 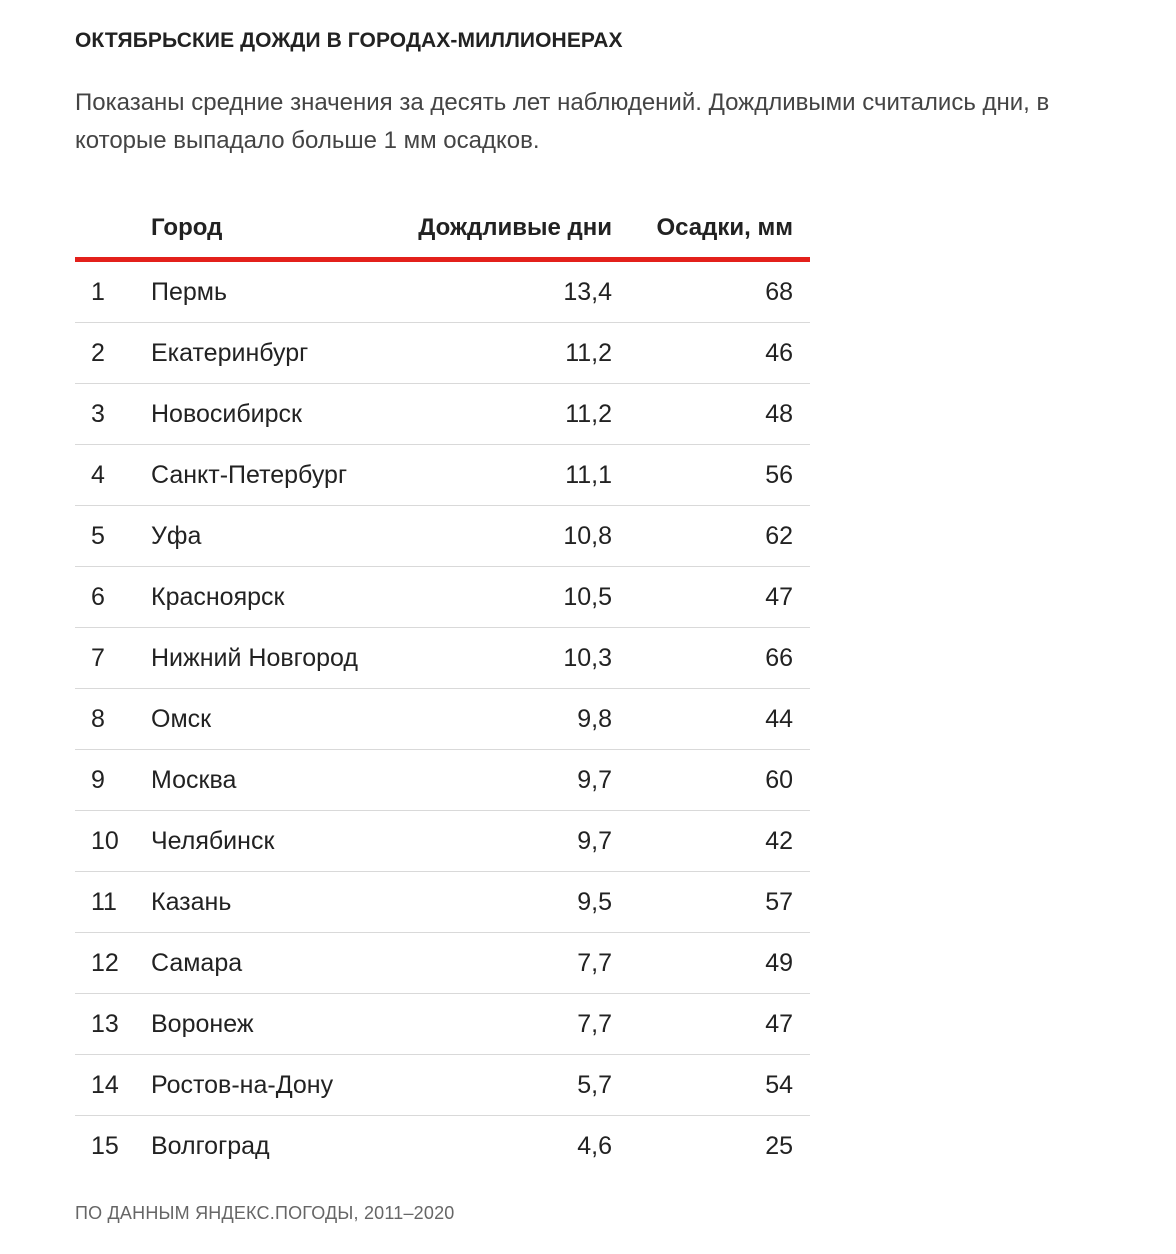 What do you see at coordinates (113, 963) in the screenshot?
I see `cell-rank: 12` at bounding box center [113, 963].